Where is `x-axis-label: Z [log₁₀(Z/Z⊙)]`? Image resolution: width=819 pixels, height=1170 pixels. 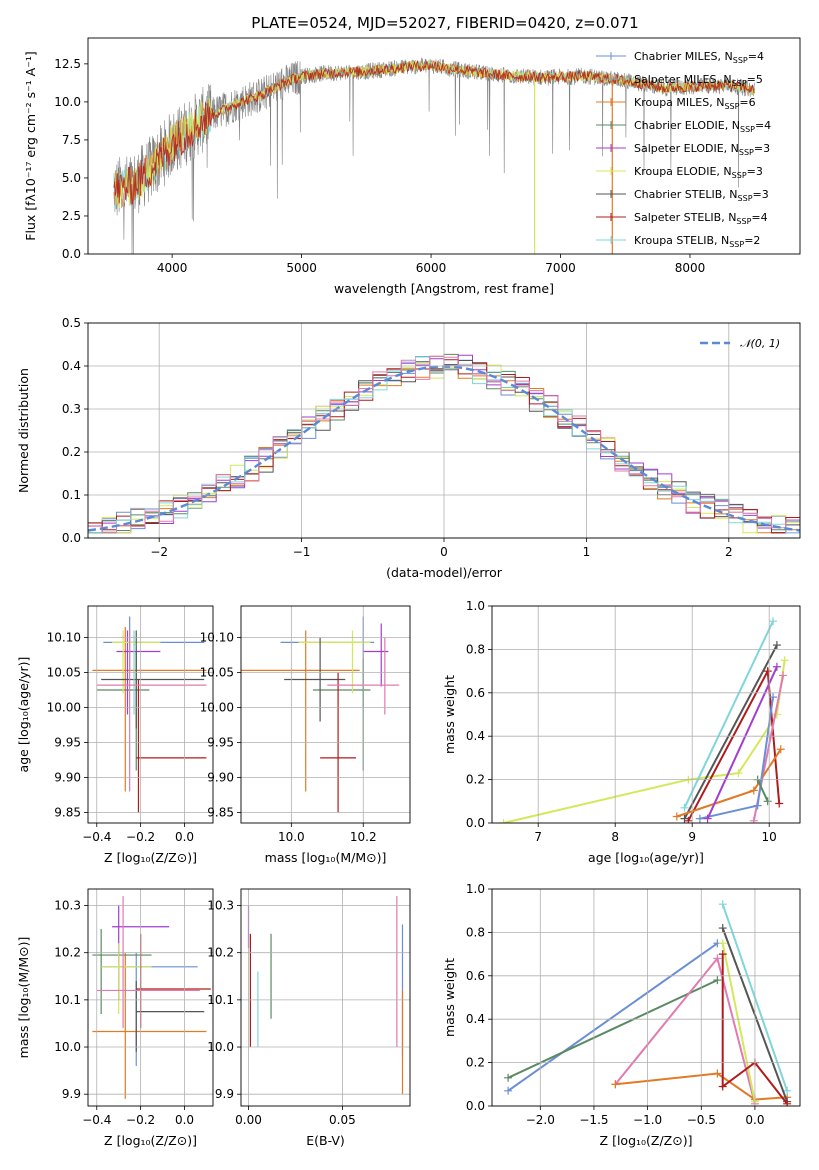
x-axis-label: Z [log₁₀(Z/Z⊙)] is located at coordinates (150, 857).